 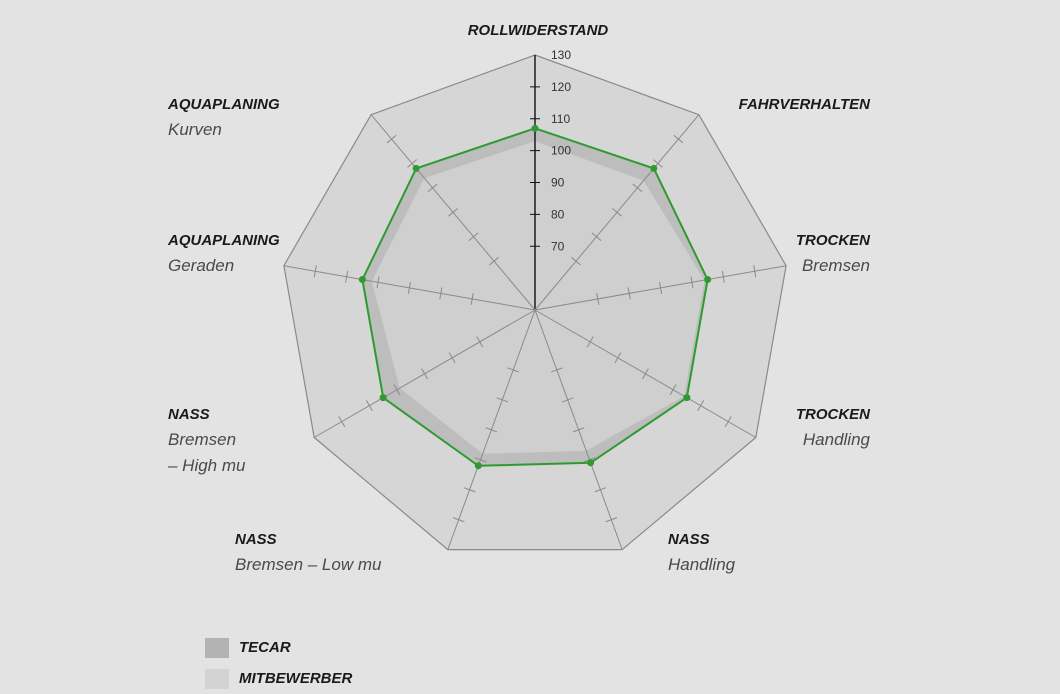 What do you see at coordinates (833, 414) in the screenshot?
I see `axis-label-3: TROCKEN` at bounding box center [833, 414].